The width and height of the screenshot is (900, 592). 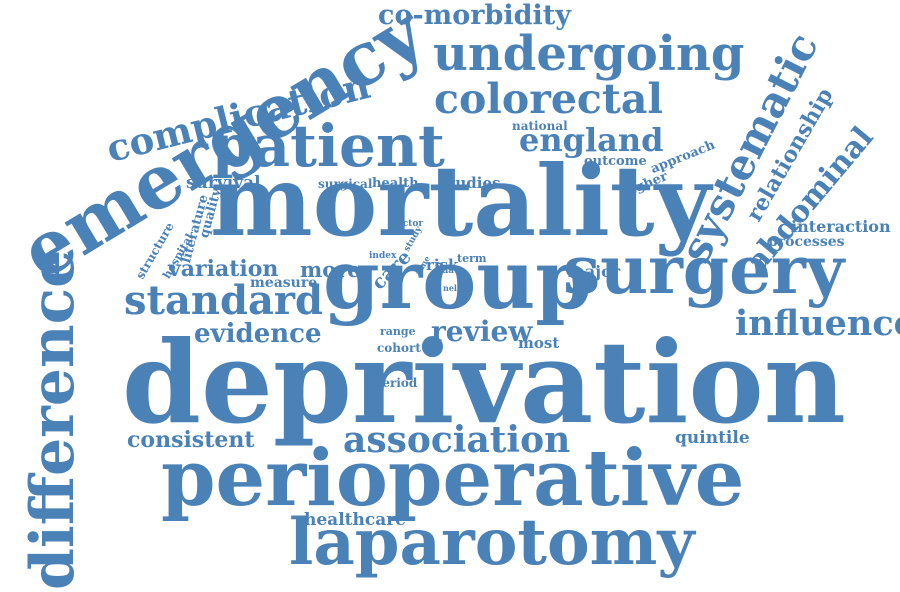 What do you see at coordinates (591, 140) in the screenshot?
I see `word-england: england` at bounding box center [591, 140].